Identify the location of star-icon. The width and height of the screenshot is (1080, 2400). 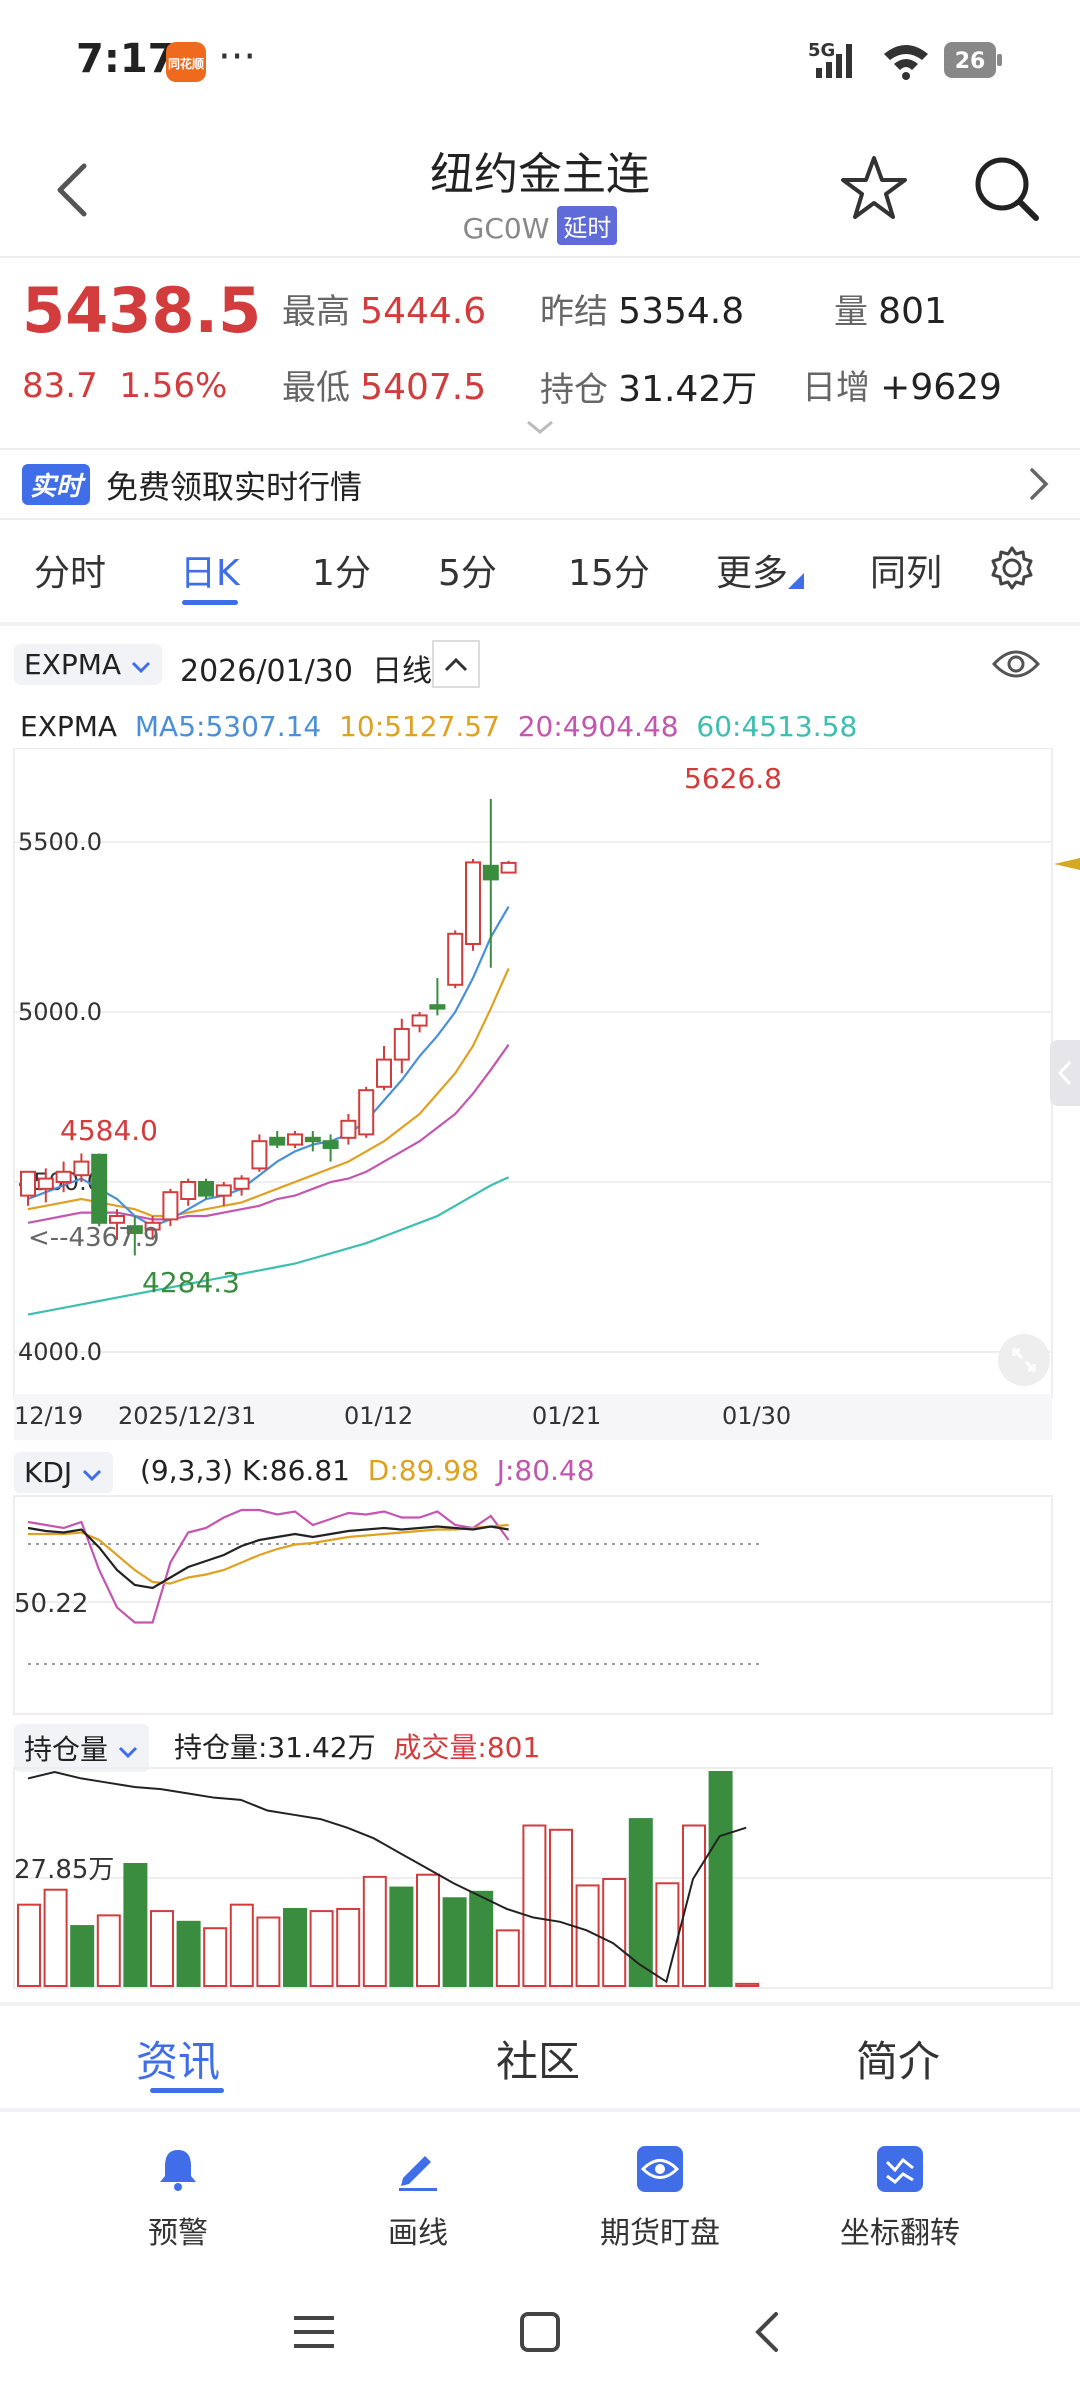
(874, 187).